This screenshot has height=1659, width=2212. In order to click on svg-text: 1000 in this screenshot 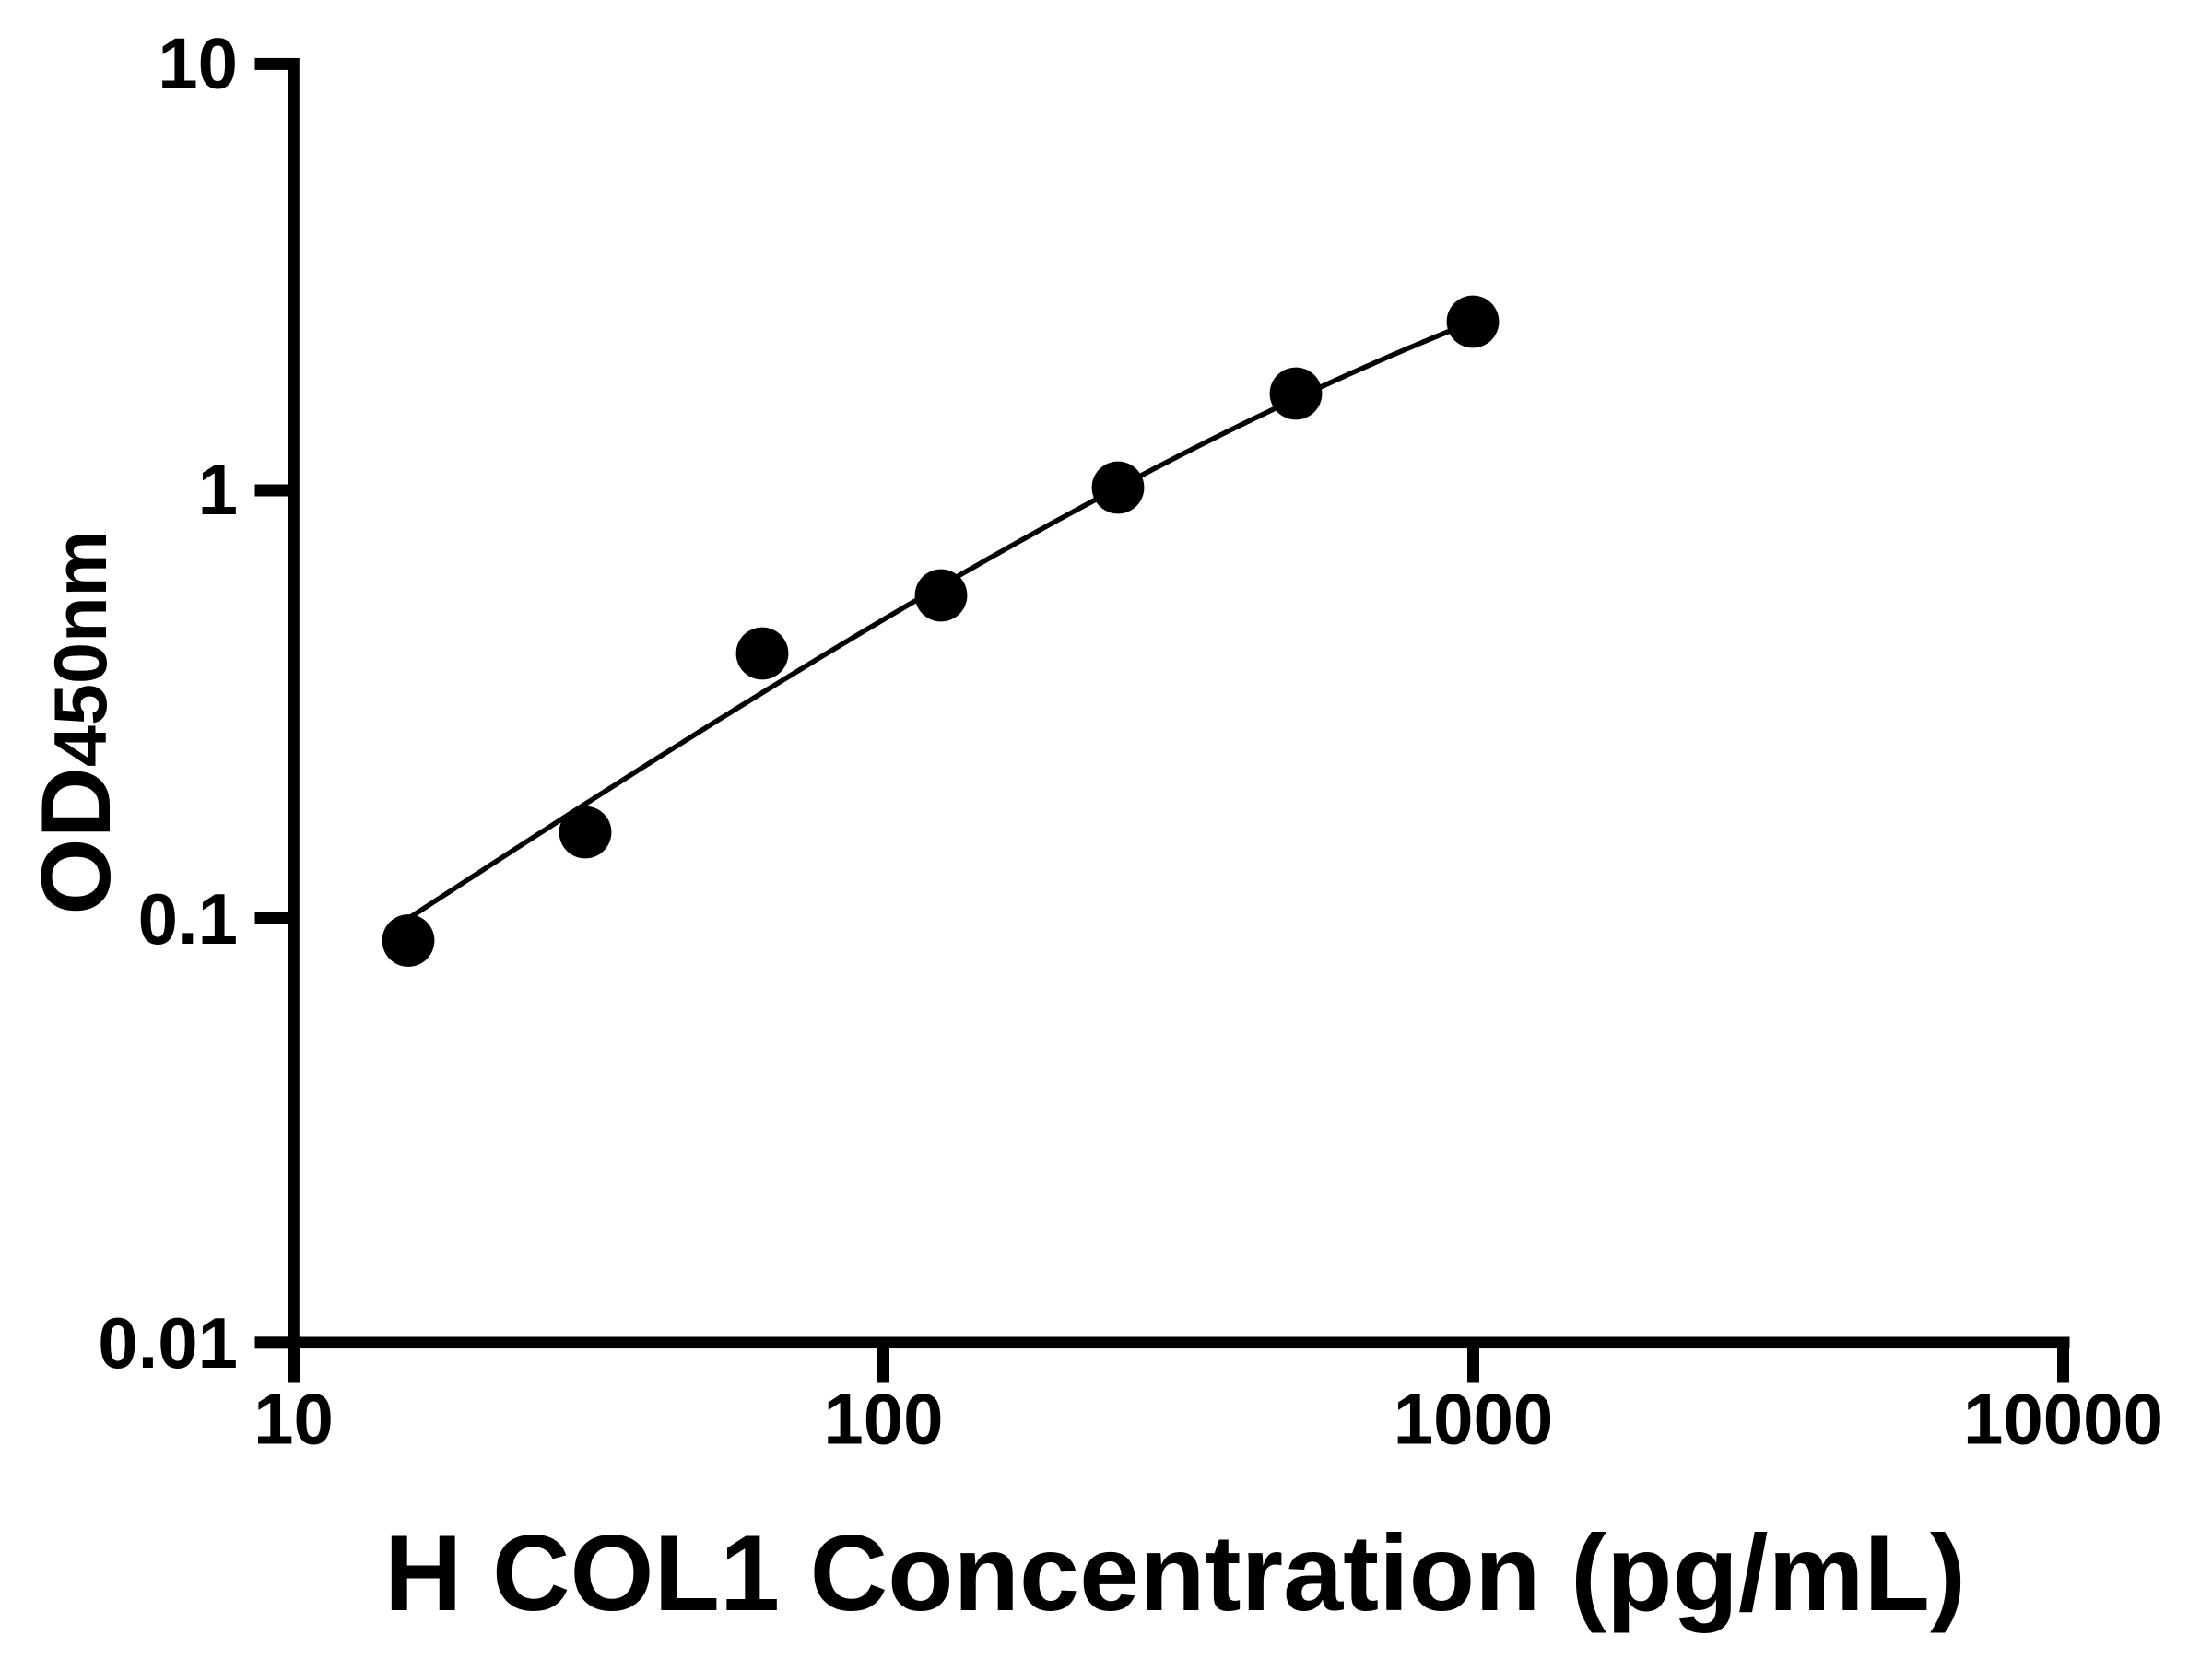, I will do `click(1474, 1418)`.